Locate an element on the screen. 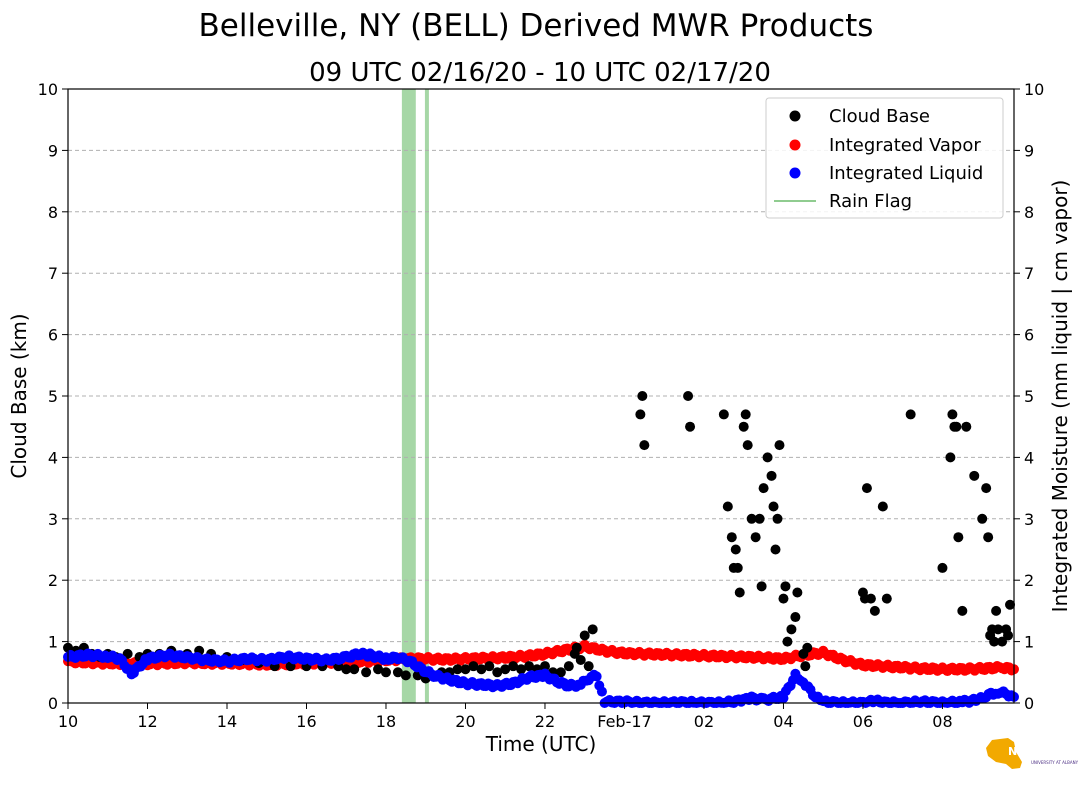  x-tick-label: 16 is located at coordinates (306, 721).